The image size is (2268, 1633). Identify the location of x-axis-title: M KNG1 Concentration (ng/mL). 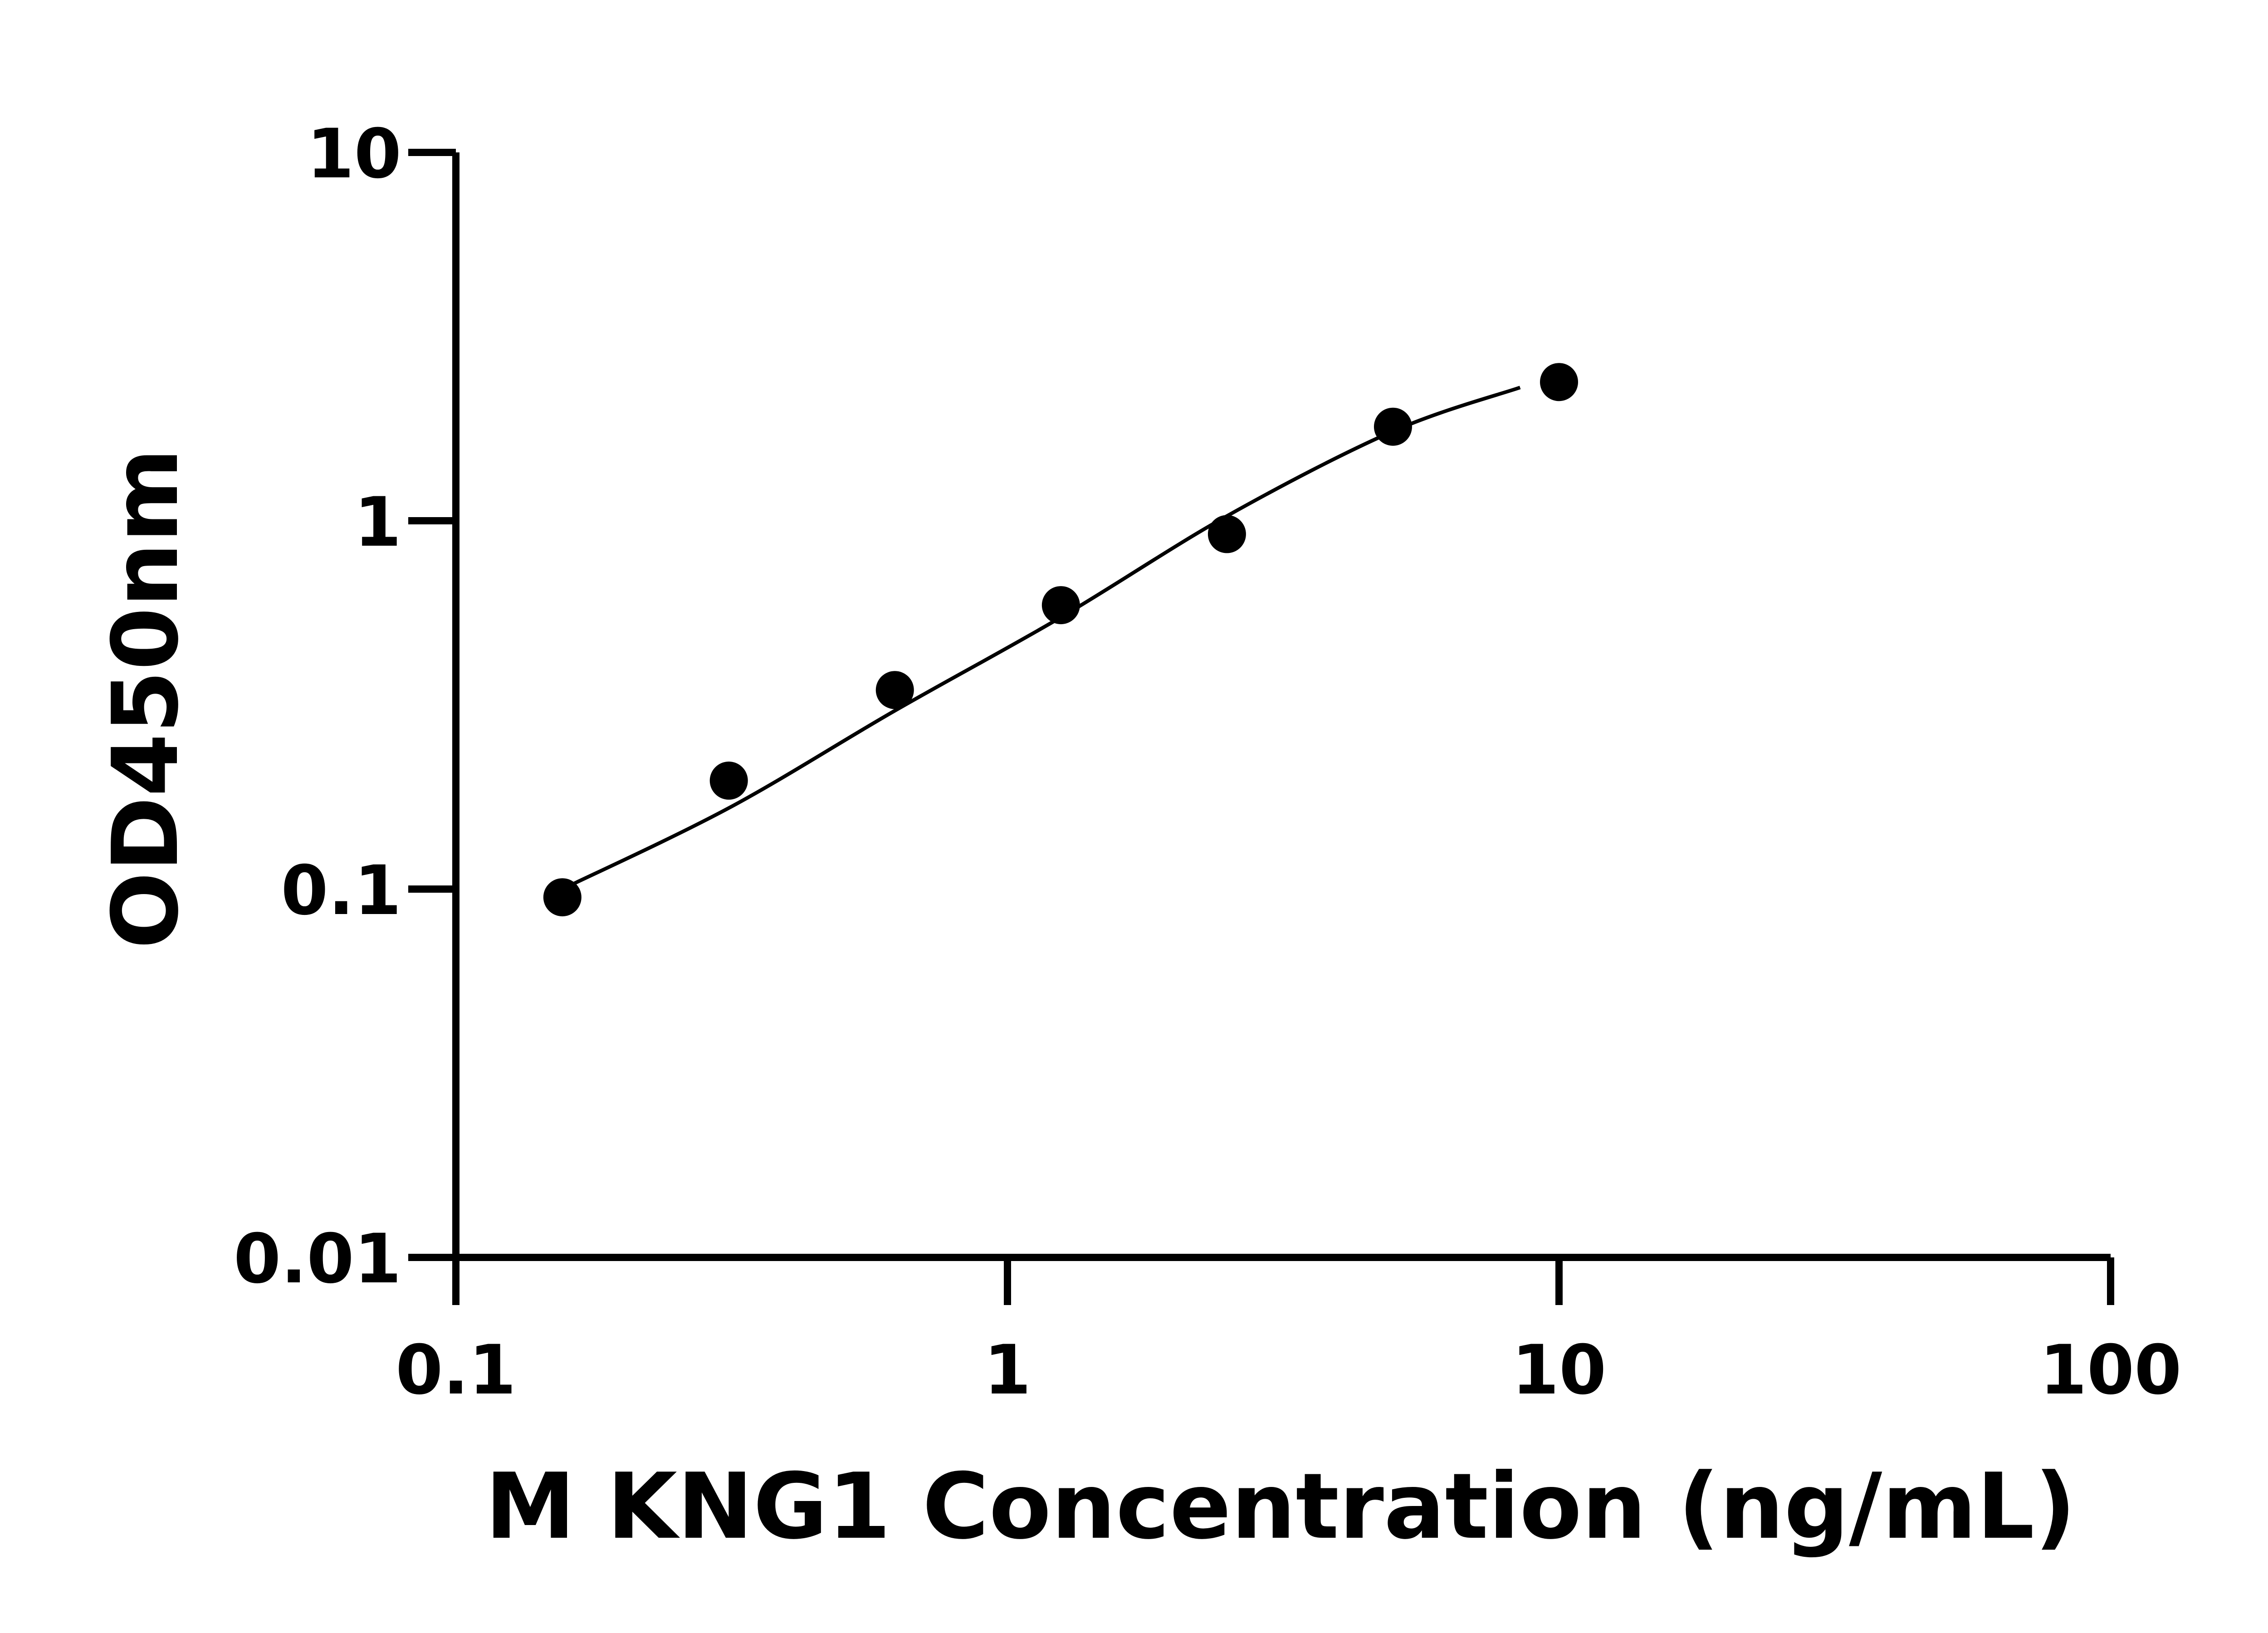
(1280, 1507).